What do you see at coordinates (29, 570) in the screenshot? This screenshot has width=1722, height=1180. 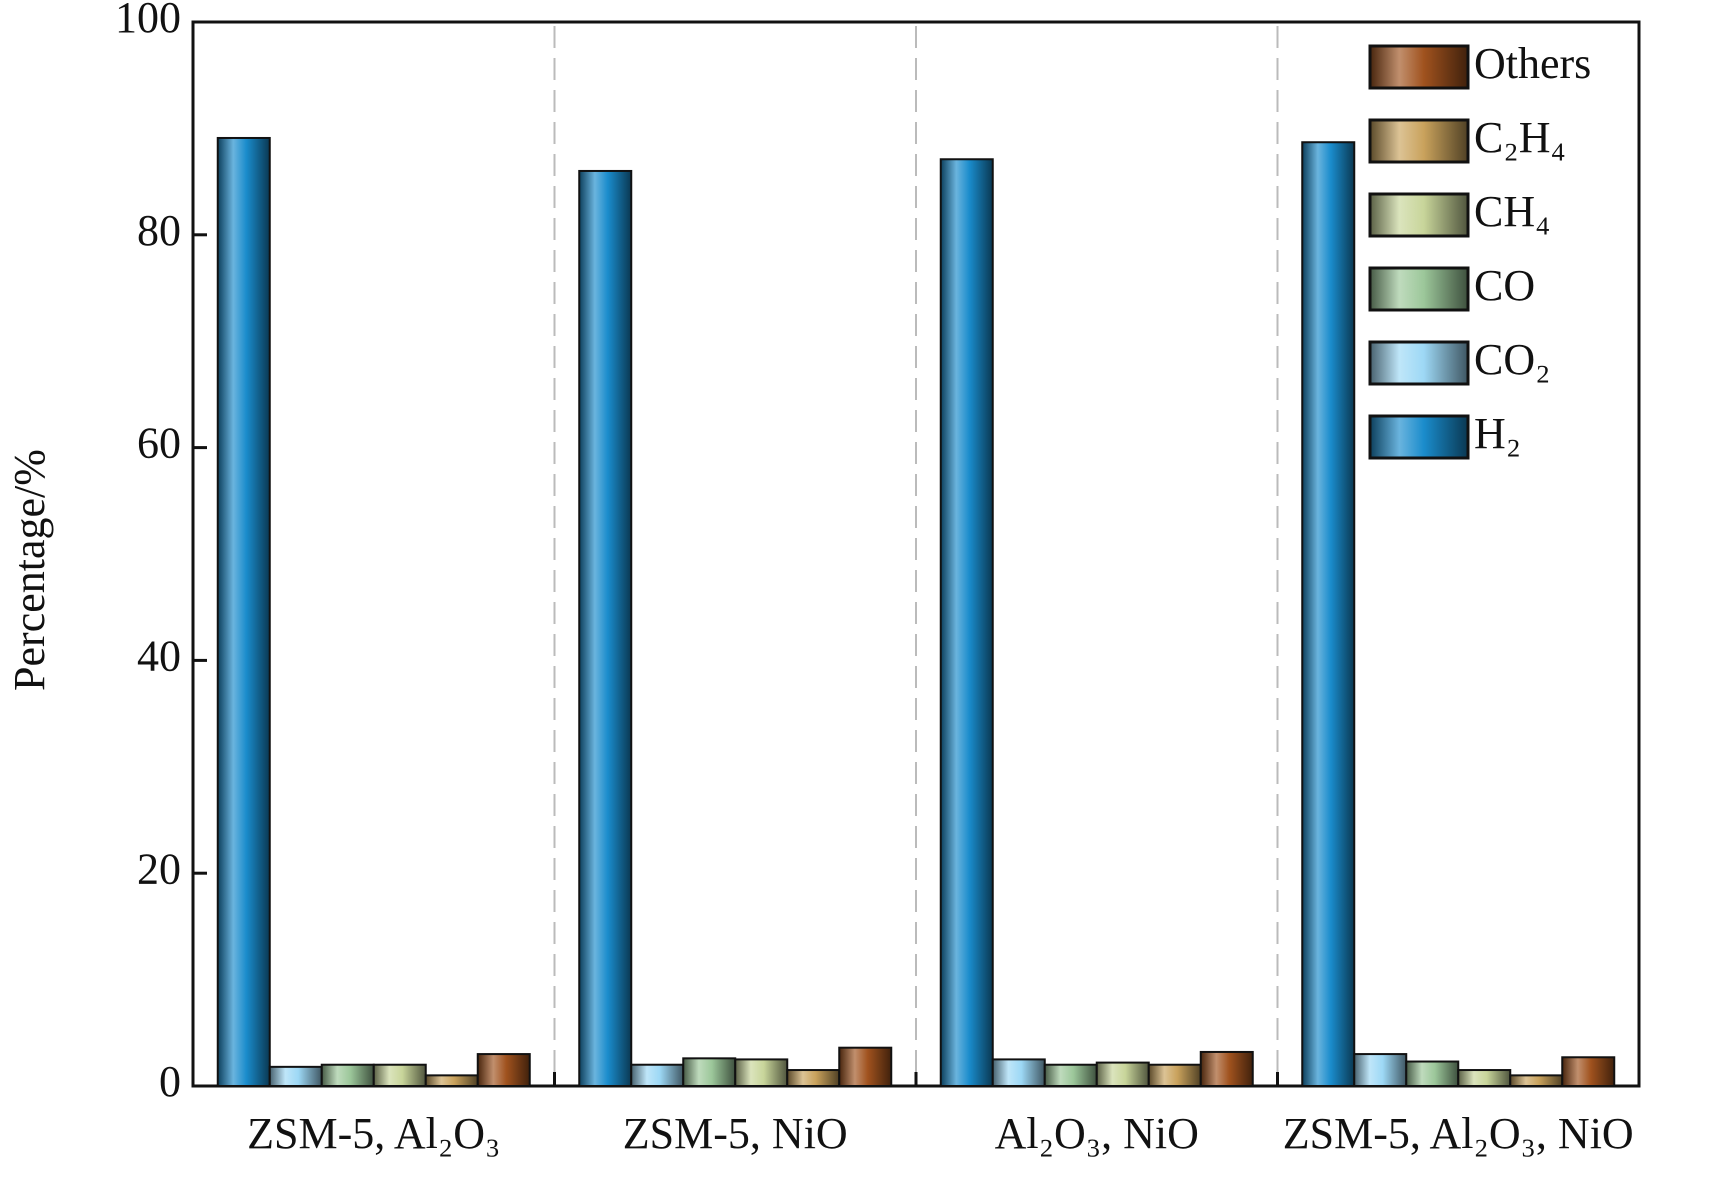 I see `y-axis-title: Percentage/%` at bounding box center [29, 570].